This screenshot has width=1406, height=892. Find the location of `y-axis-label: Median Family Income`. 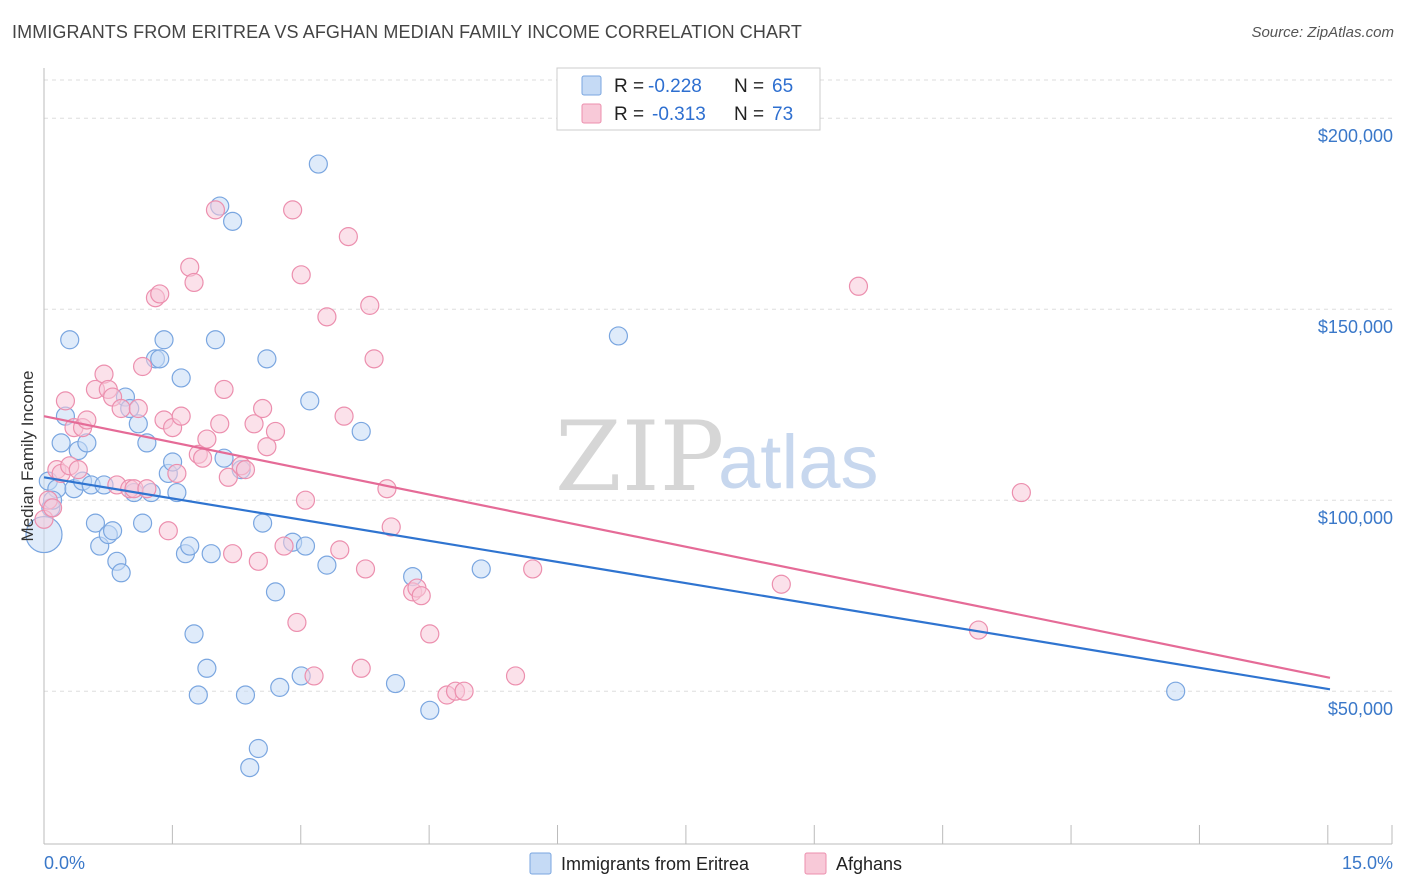

y-axis-label: Median Family Income is located at coordinates (27, 455).